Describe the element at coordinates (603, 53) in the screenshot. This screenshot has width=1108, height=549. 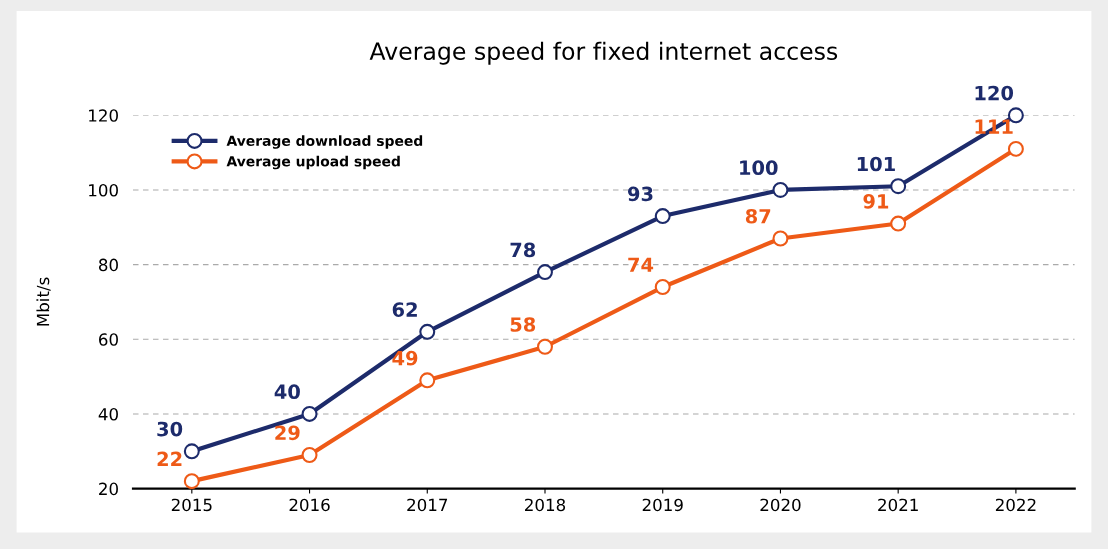
I see `chart-title: Average speed for fixed internet access` at that location.